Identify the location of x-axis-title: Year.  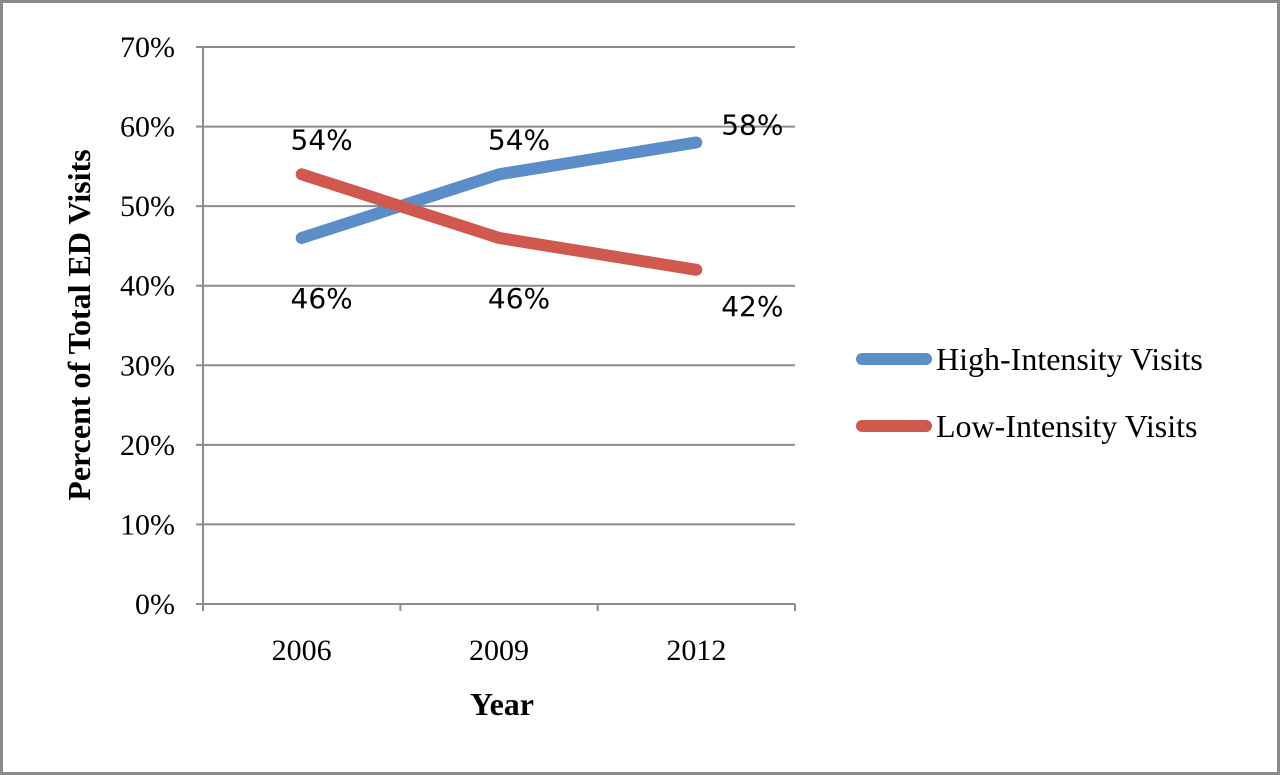
(502, 704).